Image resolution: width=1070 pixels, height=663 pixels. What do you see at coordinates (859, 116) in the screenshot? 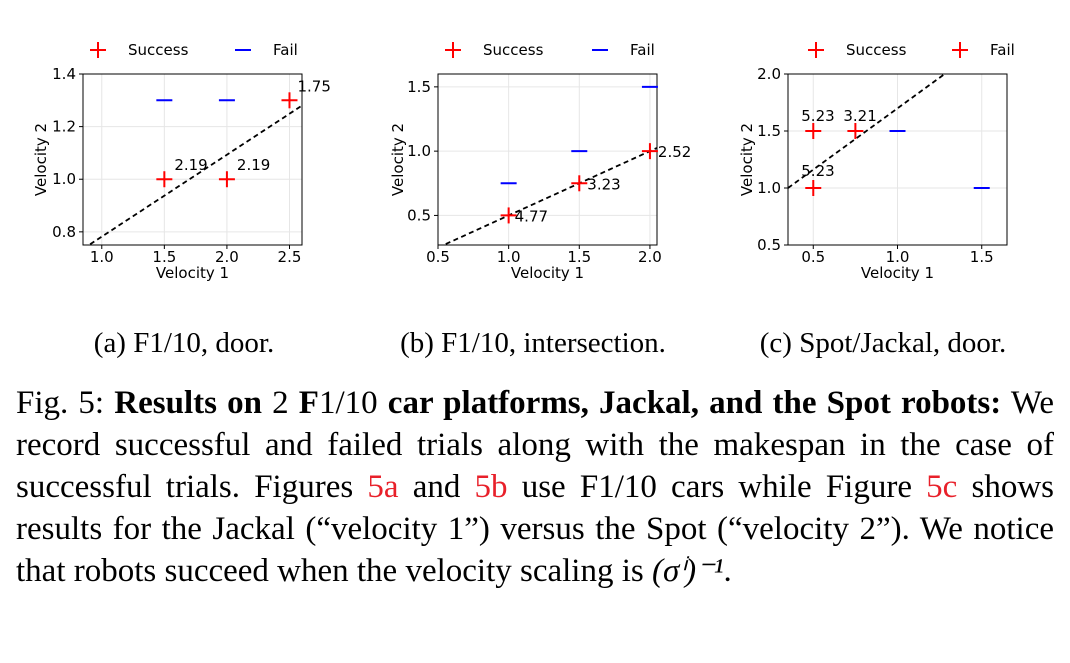
I see `makespan-label: 3.21` at bounding box center [859, 116].